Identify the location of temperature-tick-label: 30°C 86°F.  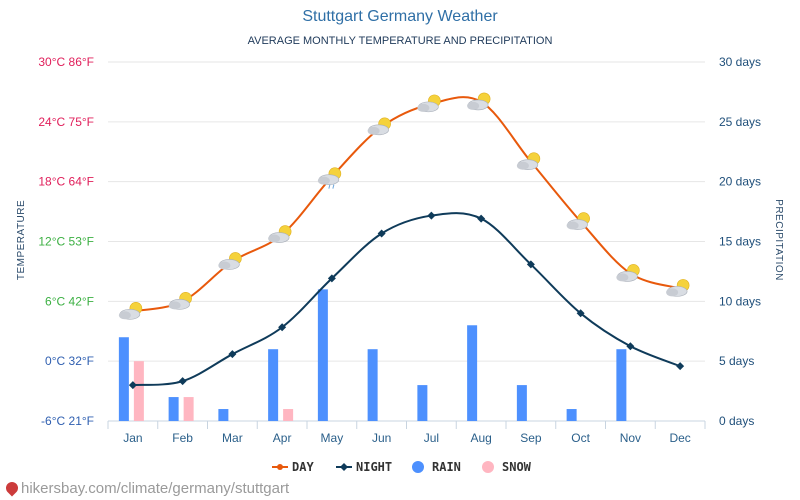
(66, 62).